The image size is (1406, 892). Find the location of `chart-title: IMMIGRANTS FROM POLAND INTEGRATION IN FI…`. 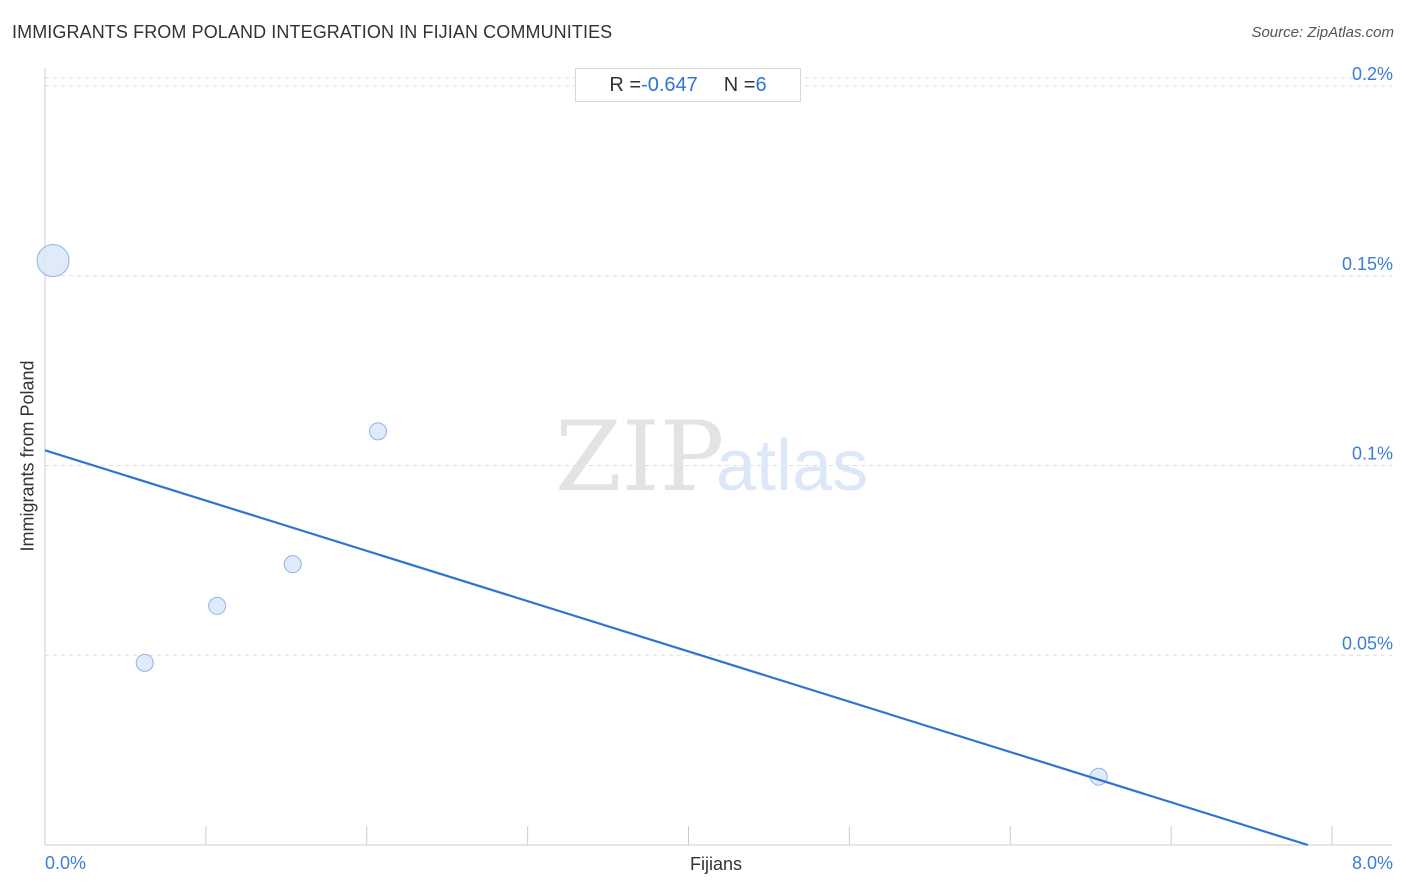

chart-title: IMMIGRANTS FROM POLAND INTEGRATION IN FI… is located at coordinates (312, 32).